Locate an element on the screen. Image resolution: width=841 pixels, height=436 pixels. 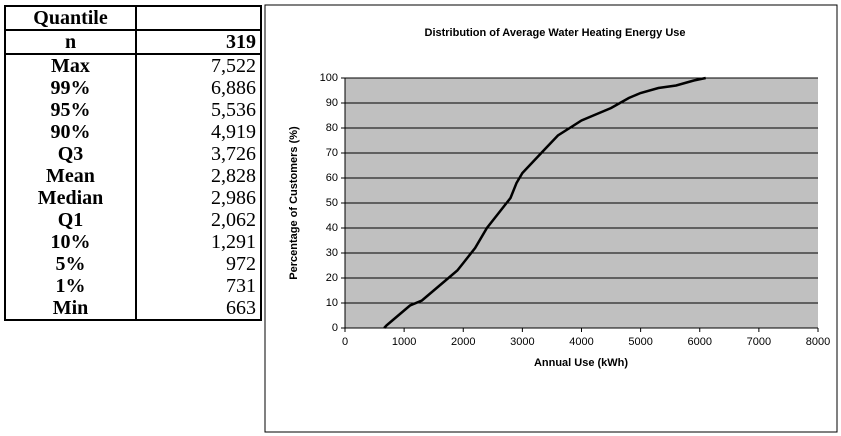
x-tick-label: 3000 is located at coordinates (522, 342).